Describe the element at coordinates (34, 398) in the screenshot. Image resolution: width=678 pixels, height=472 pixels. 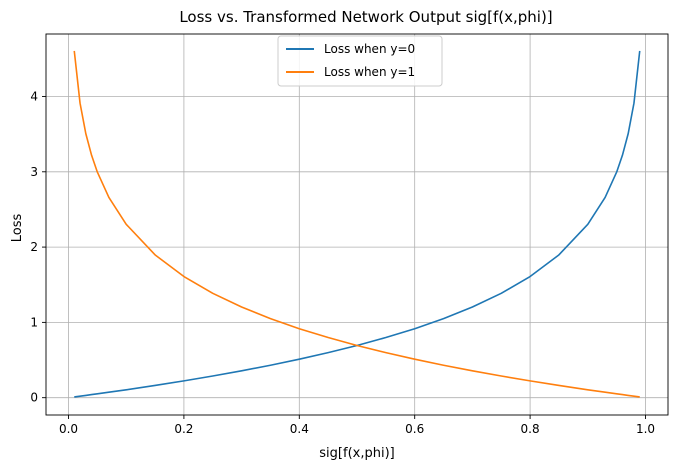
I see `y-tick-label: 0` at that location.